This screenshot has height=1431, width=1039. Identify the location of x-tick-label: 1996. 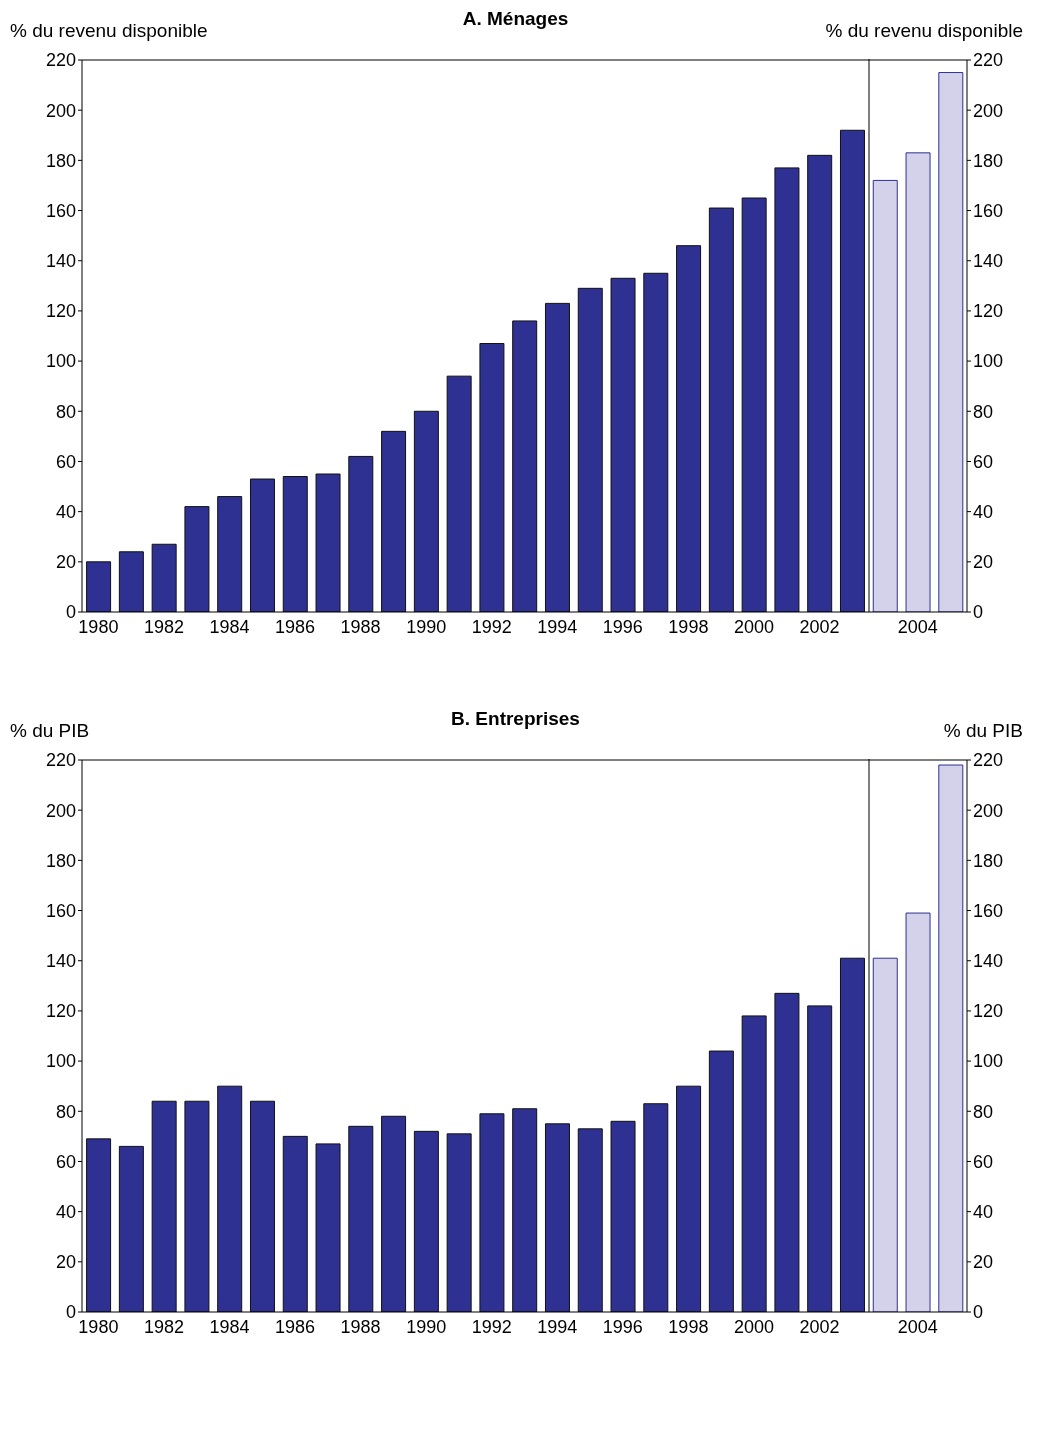
(622, 1326).